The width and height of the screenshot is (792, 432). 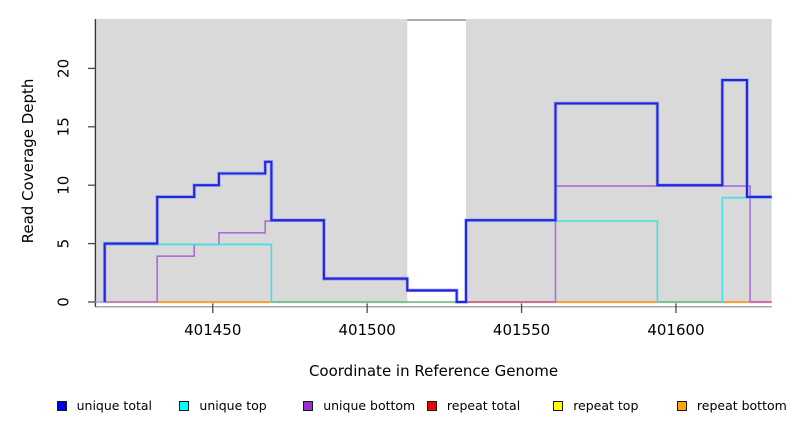 I want to click on legend-item-repeat-bottom: repeat bottom, so click(x=731, y=405).